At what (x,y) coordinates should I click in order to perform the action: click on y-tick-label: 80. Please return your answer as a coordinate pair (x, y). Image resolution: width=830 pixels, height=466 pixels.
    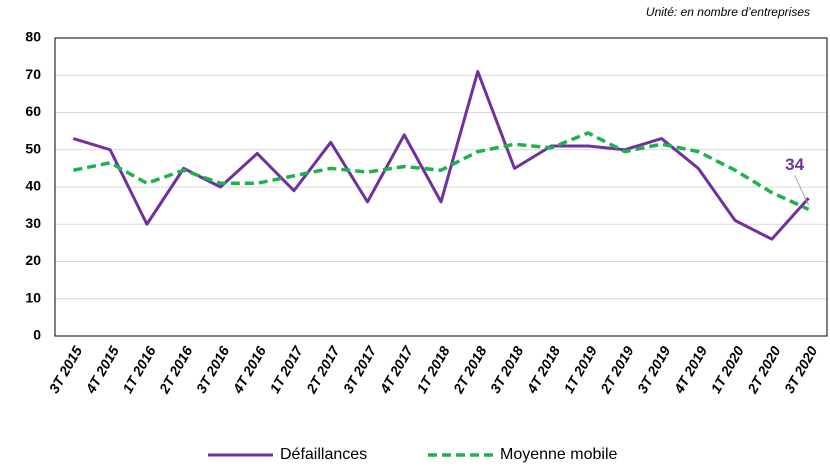
    Looking at the image, I should click on (33, 37).